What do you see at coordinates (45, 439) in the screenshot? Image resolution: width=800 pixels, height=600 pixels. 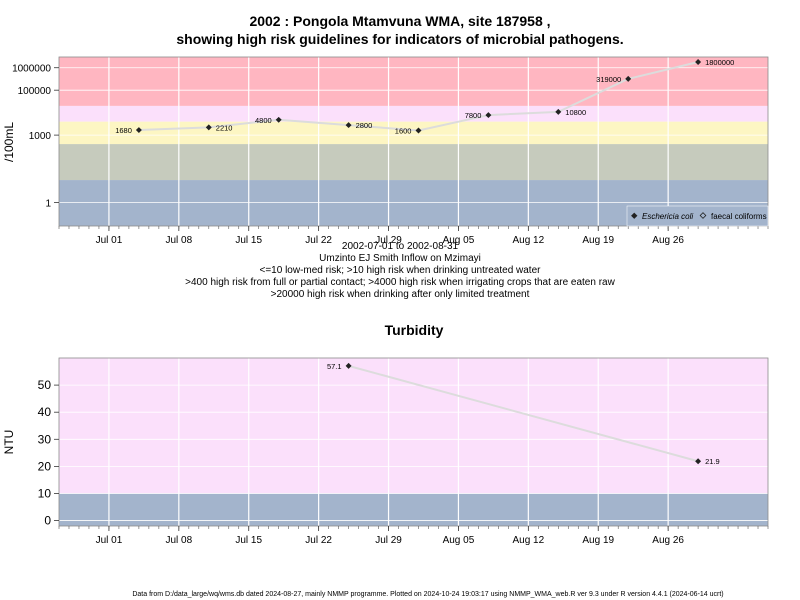 I see `y-tick-label: 30` at bounding box center [45, 439].